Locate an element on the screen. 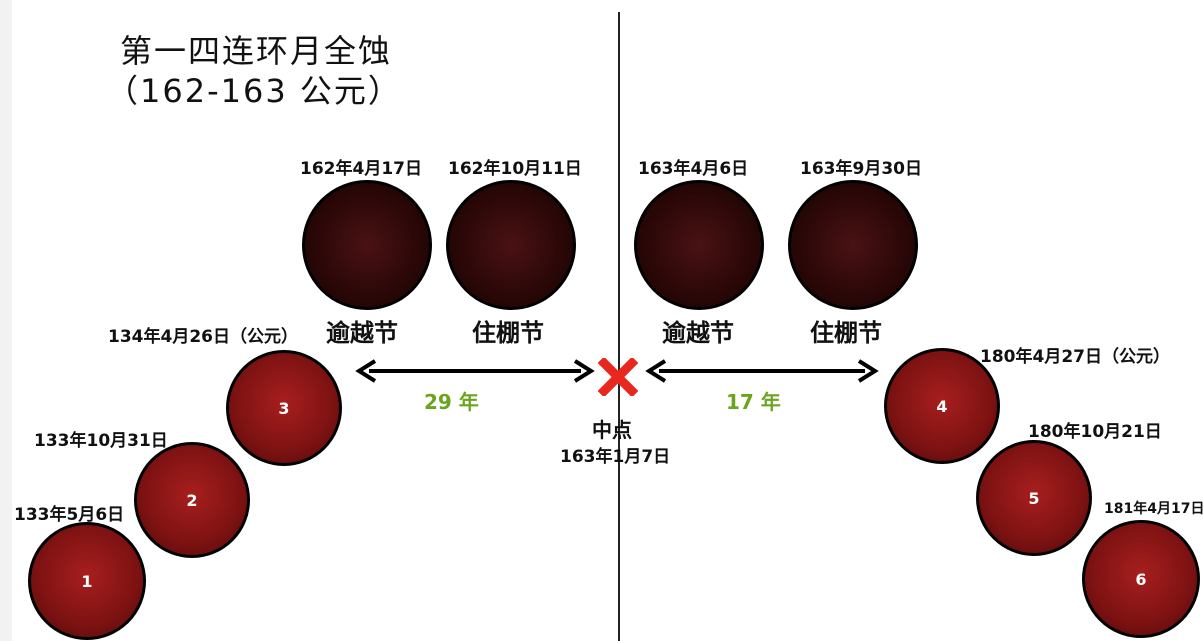 This screenshot has height=641, width=1203. festival-label-passover-left: 逾越节 is located at coordinates (362, 333).